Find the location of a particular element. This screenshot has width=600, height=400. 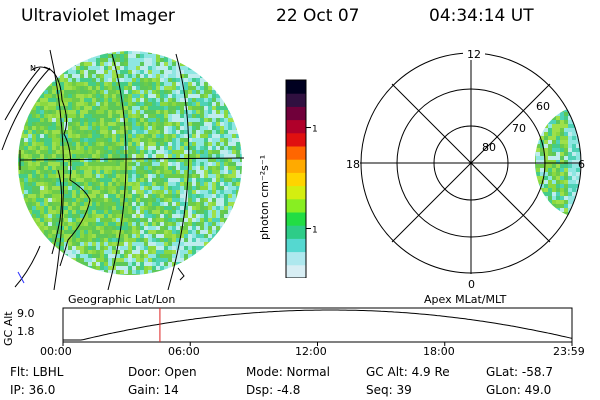

status-filter: Flt: LBHL is located at coordinates (37, 372).